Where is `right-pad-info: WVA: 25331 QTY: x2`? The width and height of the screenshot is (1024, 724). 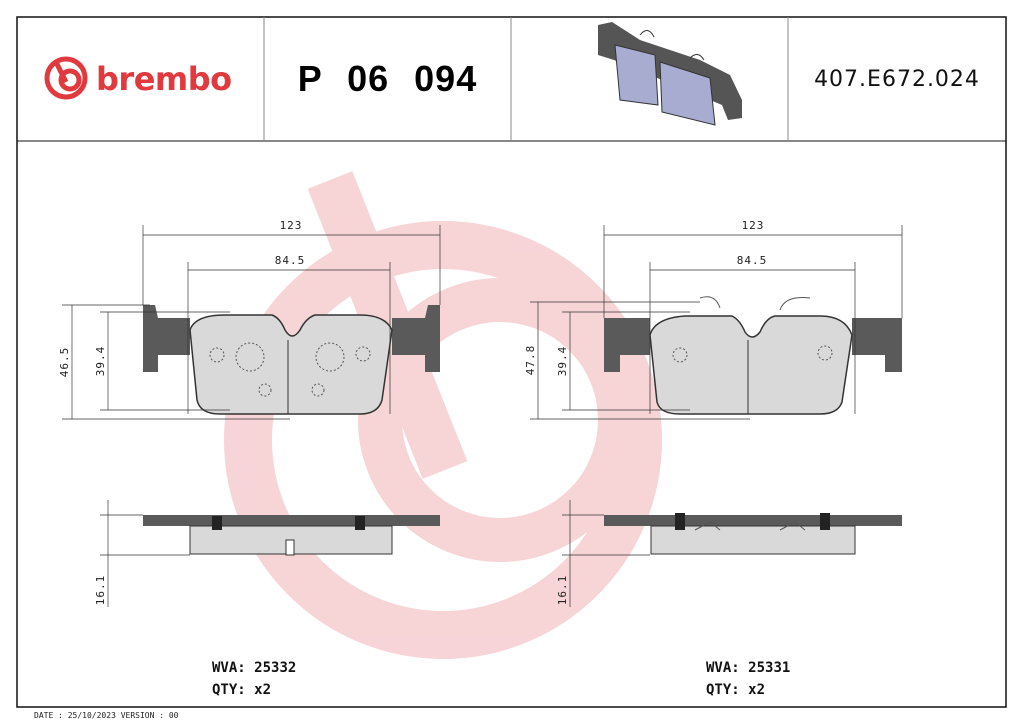 right-pad-info: WVA: 25331 QTY: x2 is located at coordinates (748, 679).